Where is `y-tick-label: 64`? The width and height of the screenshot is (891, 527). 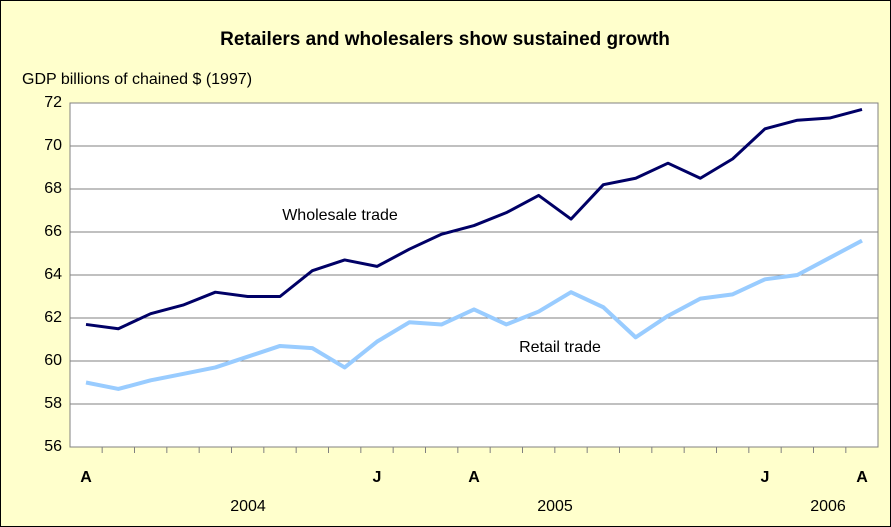
y-tick-label: 64 is located at coordinates (53, 274).